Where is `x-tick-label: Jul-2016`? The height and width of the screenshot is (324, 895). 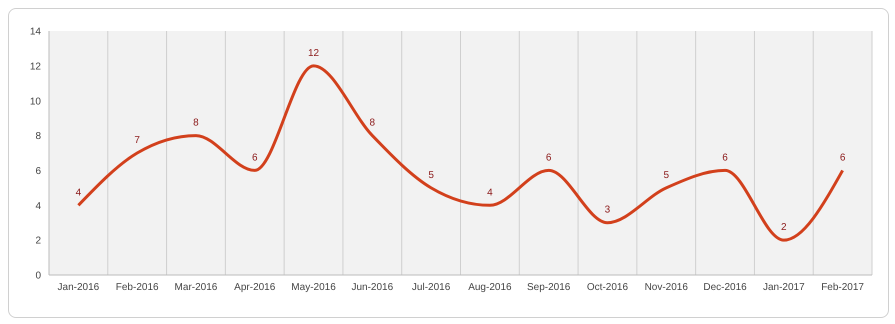
x-tick-label: Jul-2016 is located at coordinates (431, 288).